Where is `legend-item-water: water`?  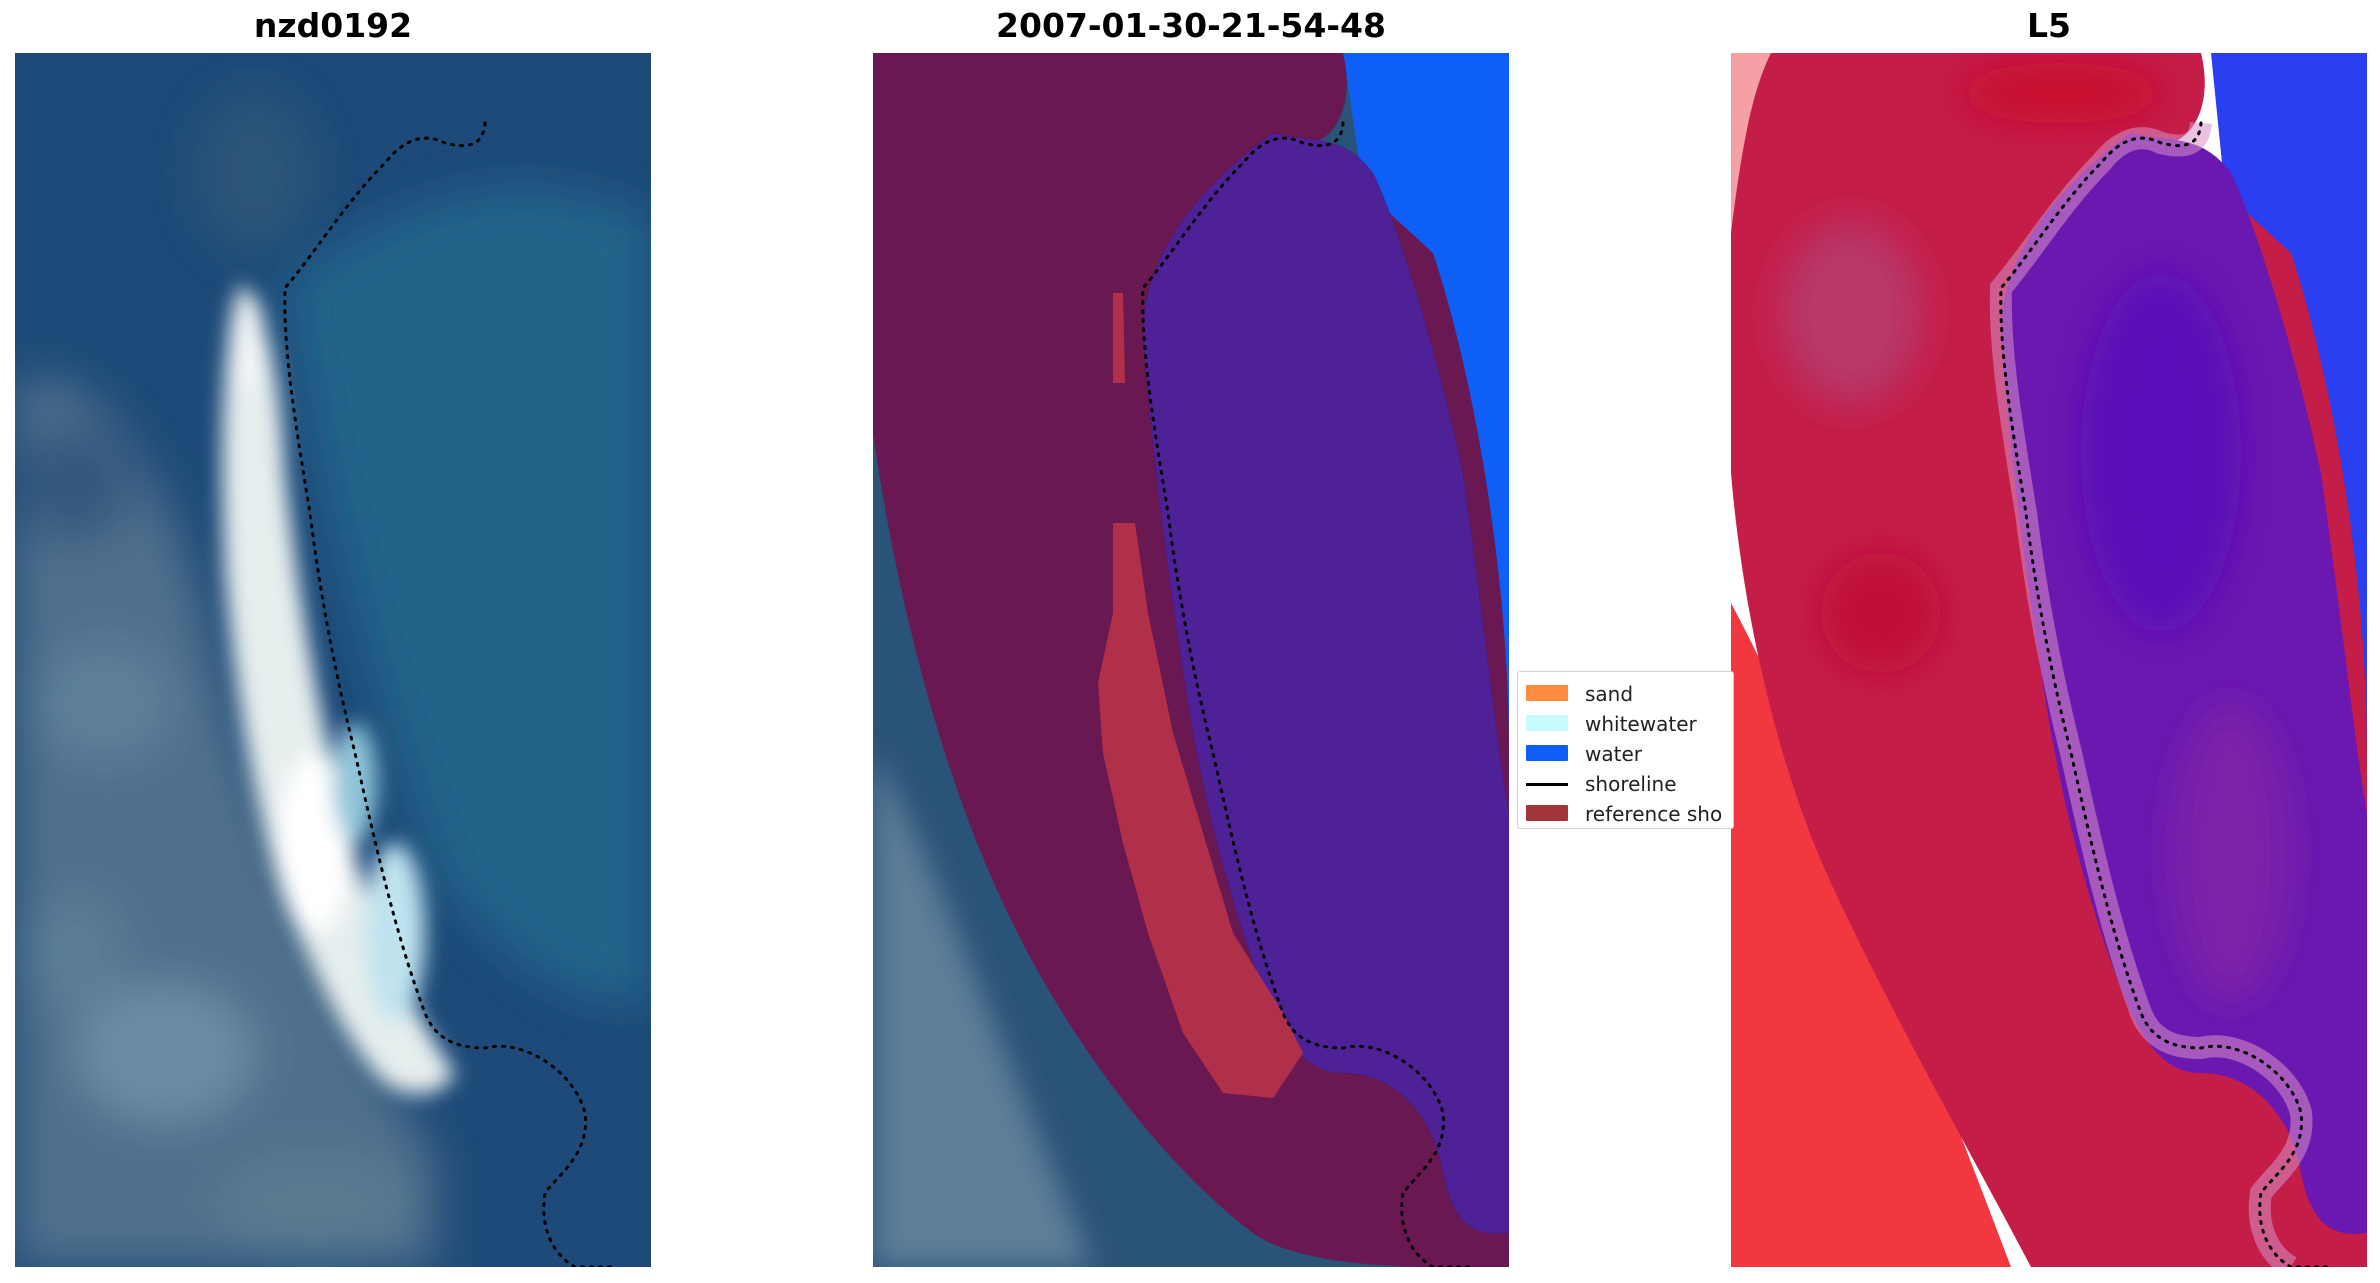
legend-item-water: water is located at coordinates (1625, 754).